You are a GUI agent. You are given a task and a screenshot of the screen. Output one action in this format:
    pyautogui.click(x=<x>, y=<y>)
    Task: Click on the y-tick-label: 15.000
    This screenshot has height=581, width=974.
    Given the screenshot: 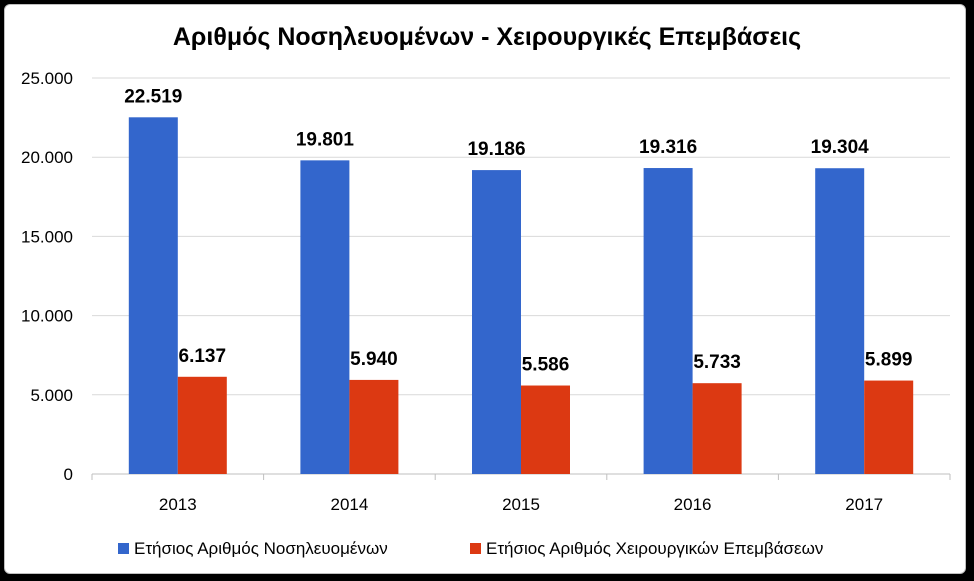 What is the action you would take?
    pyautogui.click(x=47, y=236)
    